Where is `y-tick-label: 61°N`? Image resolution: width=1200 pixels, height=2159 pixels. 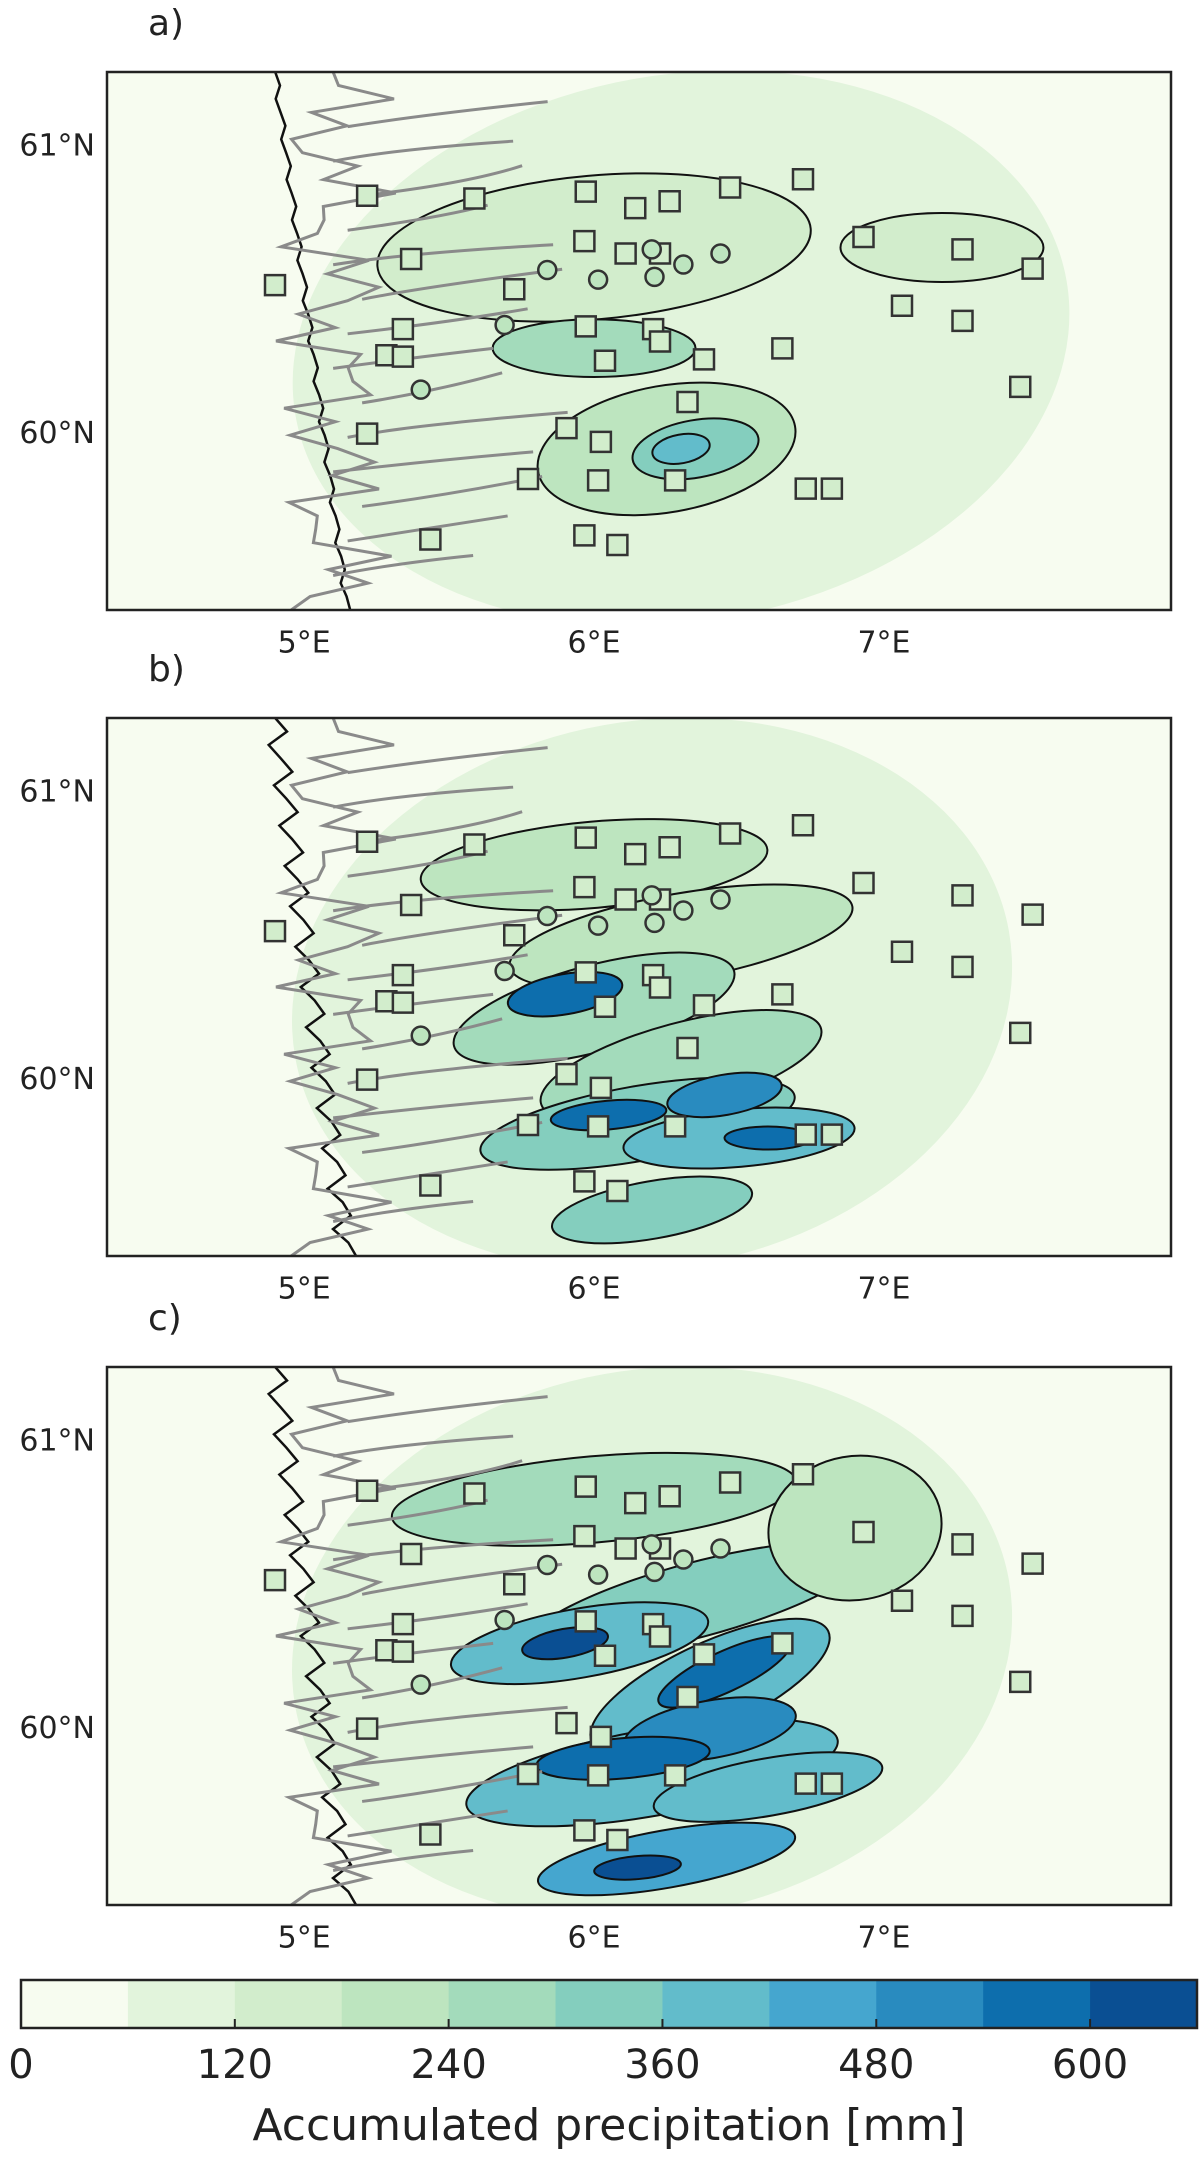 y-tick-label: 61°N is located at coordinates (57, 145).